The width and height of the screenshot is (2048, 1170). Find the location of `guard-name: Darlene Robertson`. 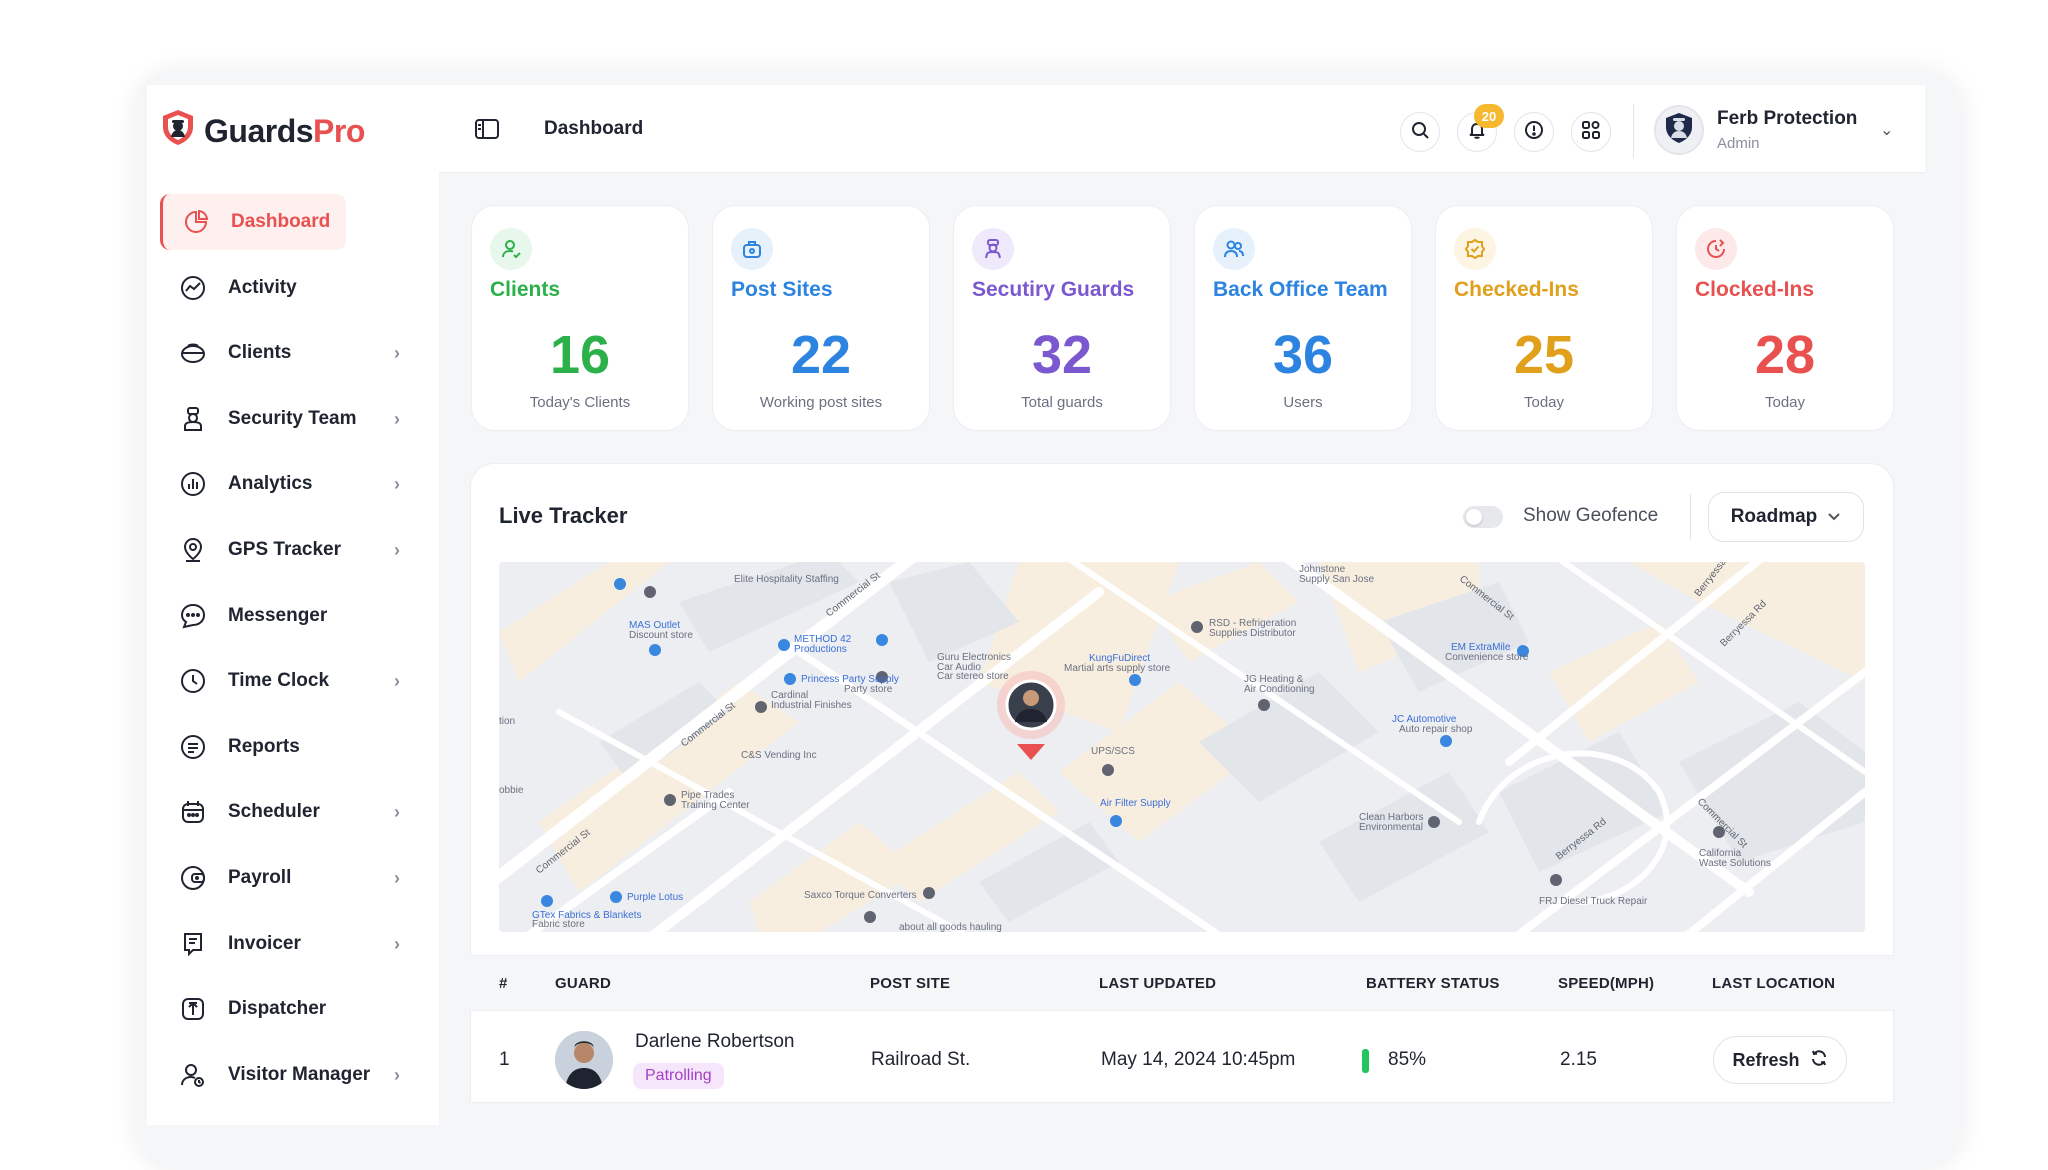

guard-name: Darlene Robertson is located at coordinates (715, 1041).